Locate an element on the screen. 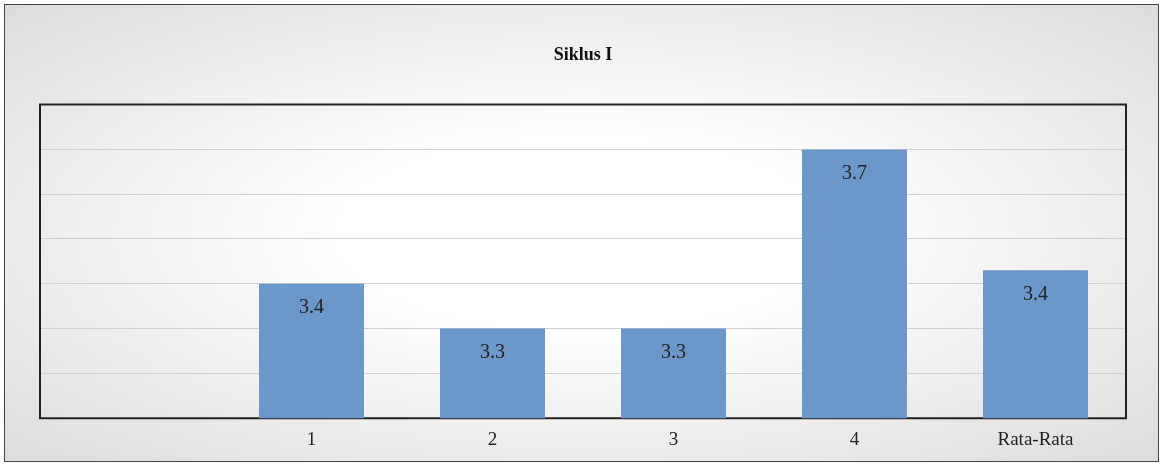 The height and width of the screenshot is (466, 1163). x-tick-label: Rata-Rata is located at coordinates (1036, 438).